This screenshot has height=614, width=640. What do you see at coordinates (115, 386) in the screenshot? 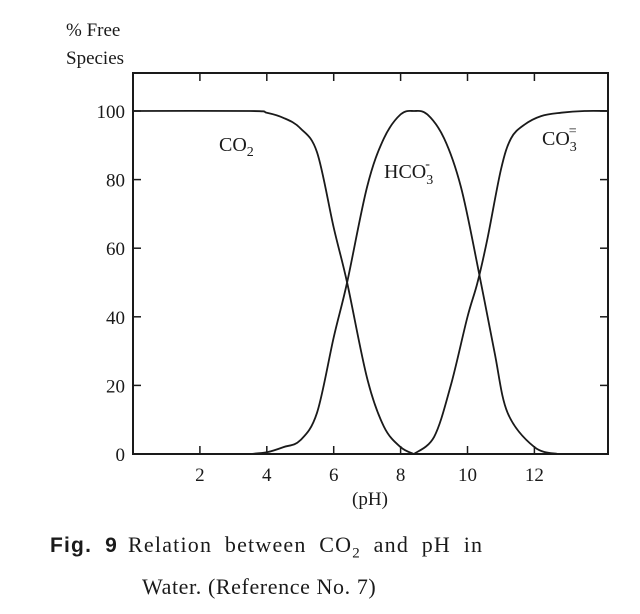
I see `y-tick-label: 20` at bounding box center [115, 386].